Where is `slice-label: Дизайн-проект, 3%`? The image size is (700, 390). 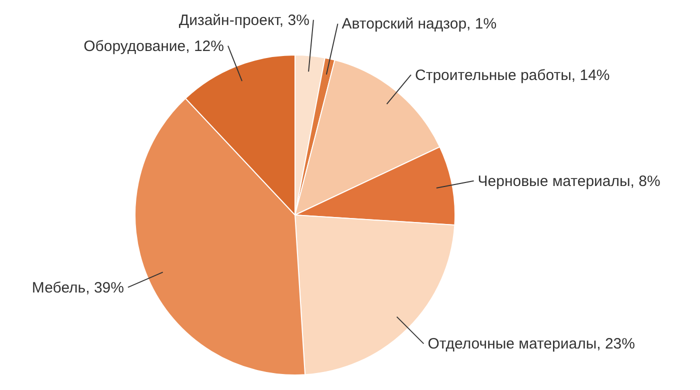 slice-label: Дизайн-проект, 3% is located at coordinates (244, 20).